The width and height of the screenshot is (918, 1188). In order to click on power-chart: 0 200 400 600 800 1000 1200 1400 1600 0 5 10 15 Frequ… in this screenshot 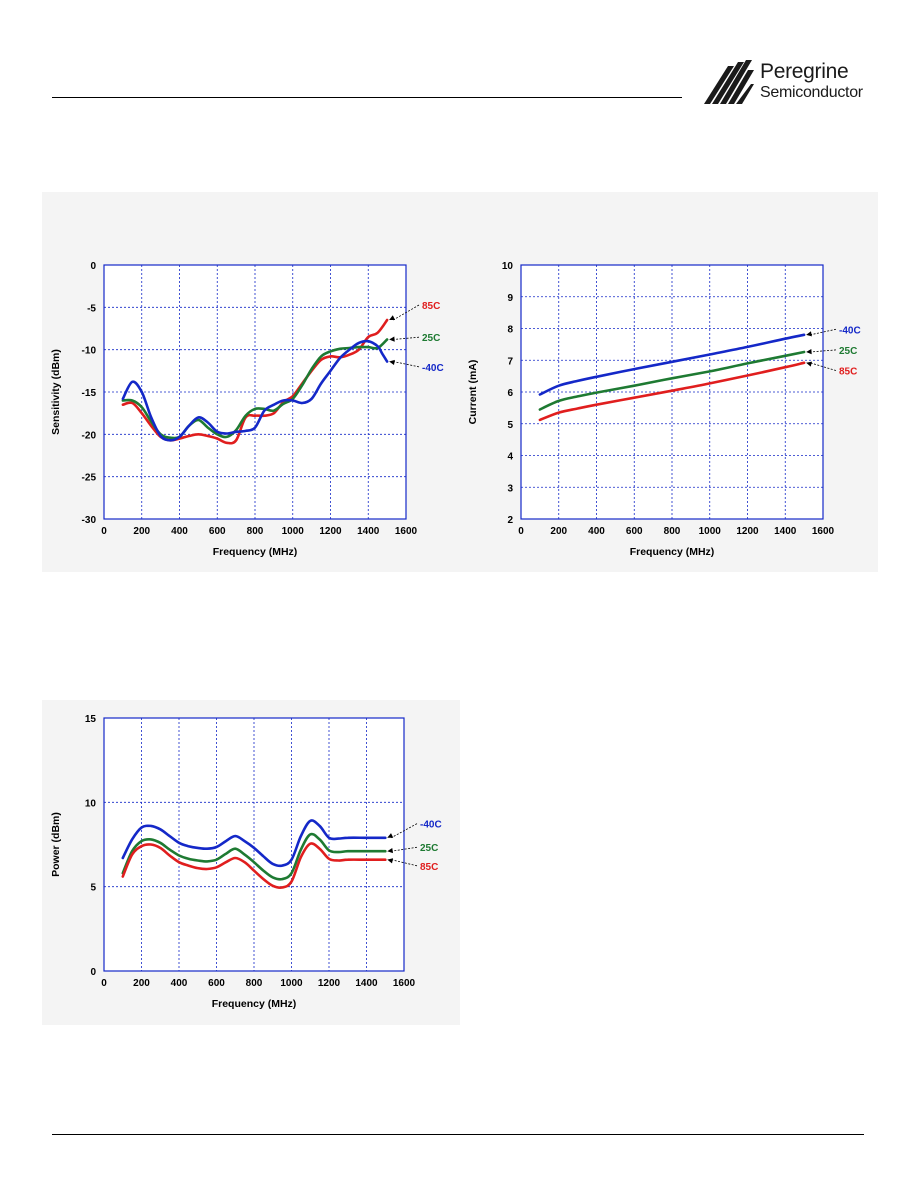, I will do `click(246, 862)`.